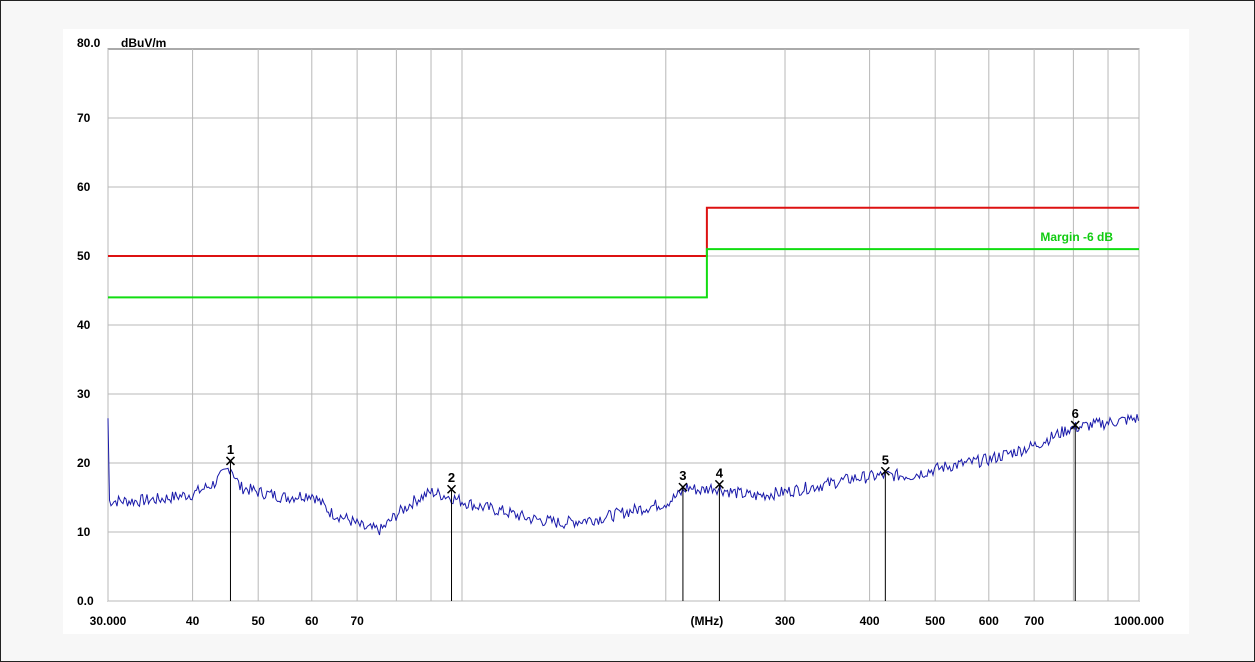  Describe the element at coordinates (84, 325) in the screenshot. I see `y-tick-label: 40` at that location.